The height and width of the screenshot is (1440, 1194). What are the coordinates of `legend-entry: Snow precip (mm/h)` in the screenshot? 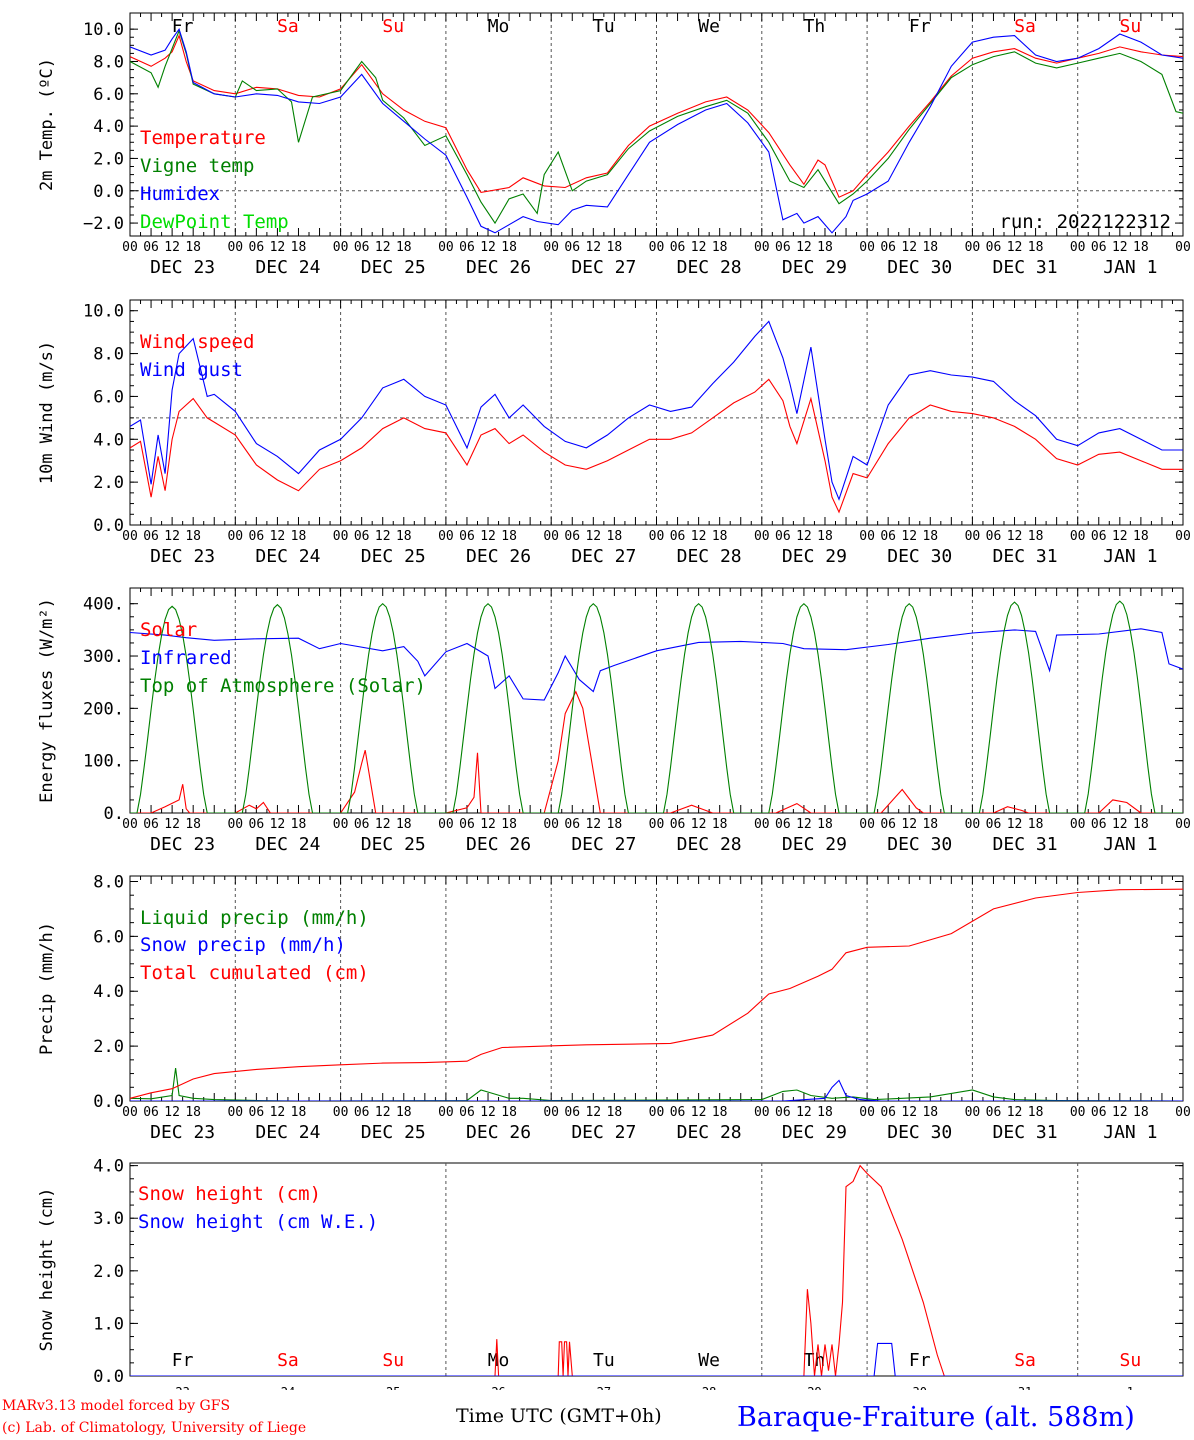 It's located at (243, 945).